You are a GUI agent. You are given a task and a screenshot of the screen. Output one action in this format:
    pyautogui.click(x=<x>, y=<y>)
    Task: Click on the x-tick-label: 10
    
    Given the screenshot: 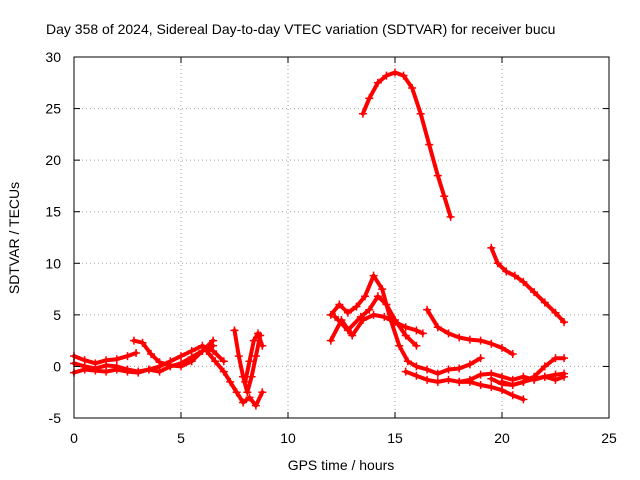 What is the action you would take?
    pyautogui.click(x=288, y=438)
    